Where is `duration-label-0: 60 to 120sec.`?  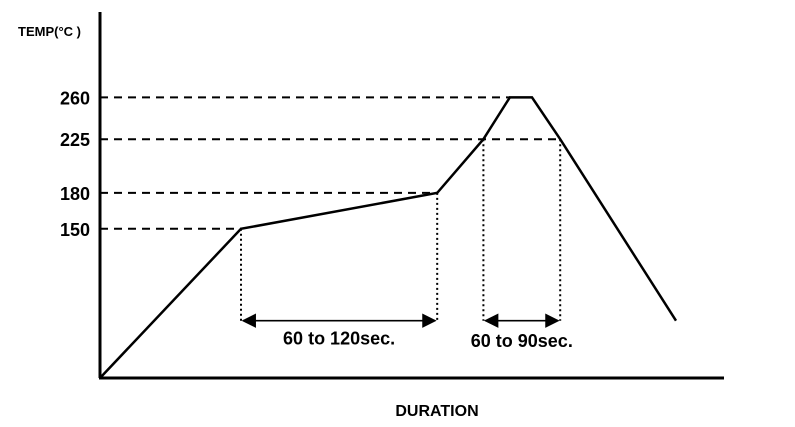
duration-label-0: 60 to 120sec. is located at coordinates (339, 338).